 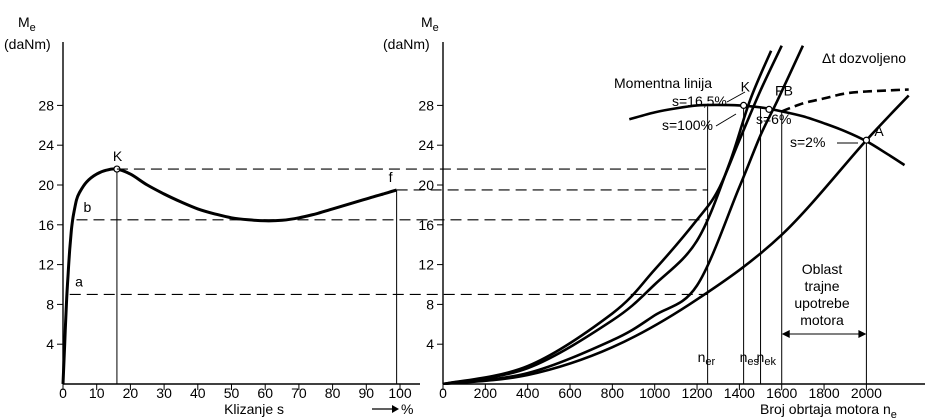 What do you see at coordinates (79, 281) in the screenshot?
I see `left-point-label-a: a` at bounding box center [79, 281].